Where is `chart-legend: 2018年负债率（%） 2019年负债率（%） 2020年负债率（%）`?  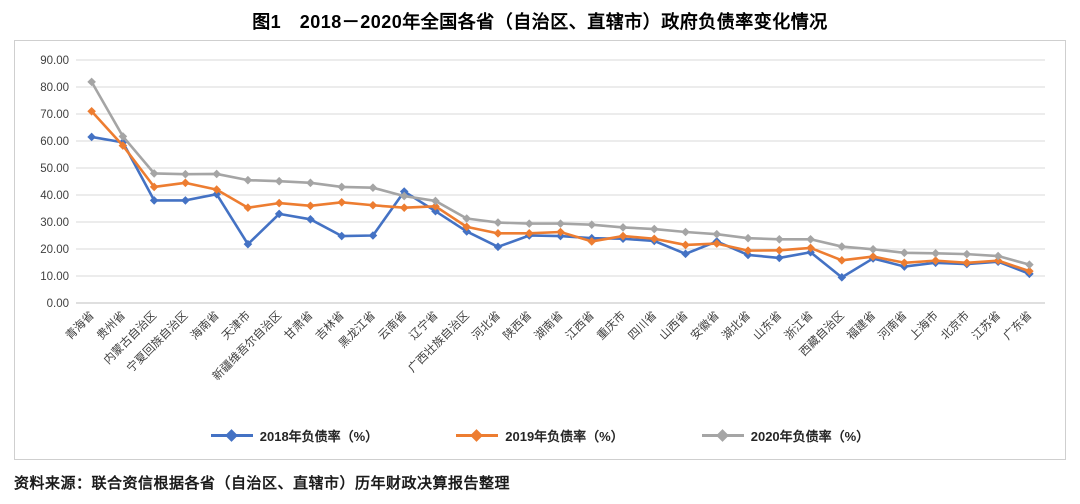
chart-legend: 2018年负债率（%） 2019年负债率（%） 2020年负债率（%） is located at coordinates (540, 435).